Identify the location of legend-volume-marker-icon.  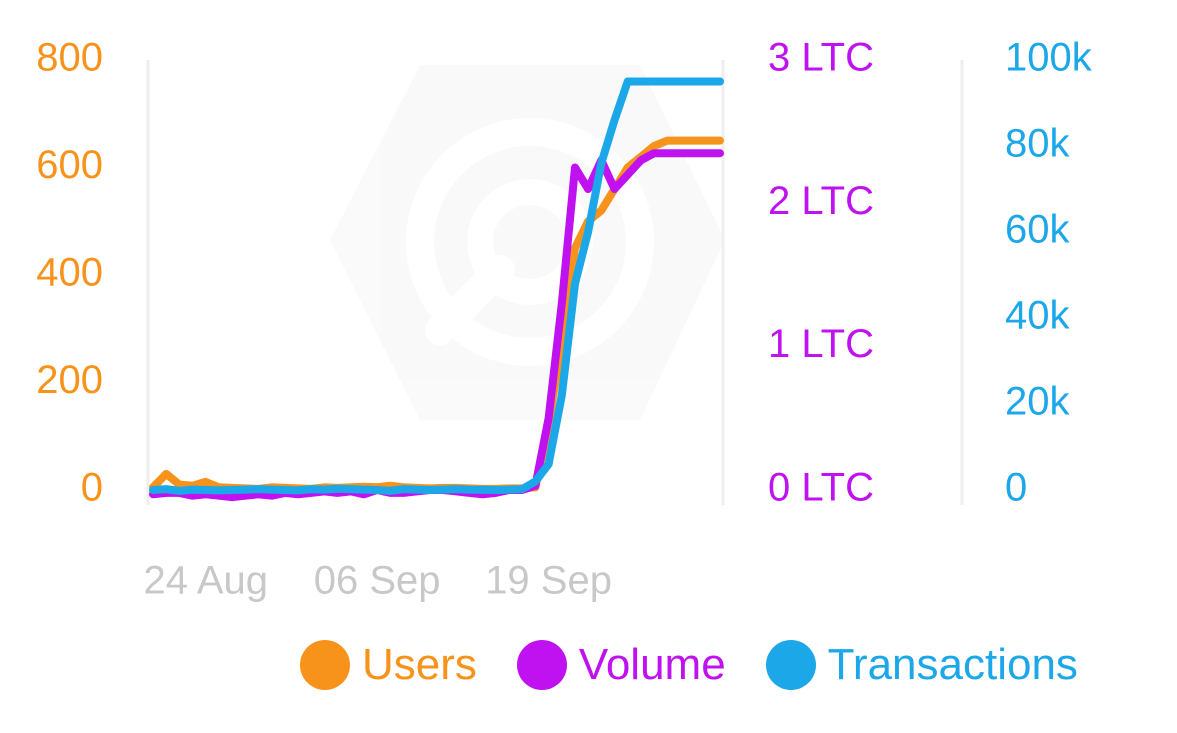
(541, 665).